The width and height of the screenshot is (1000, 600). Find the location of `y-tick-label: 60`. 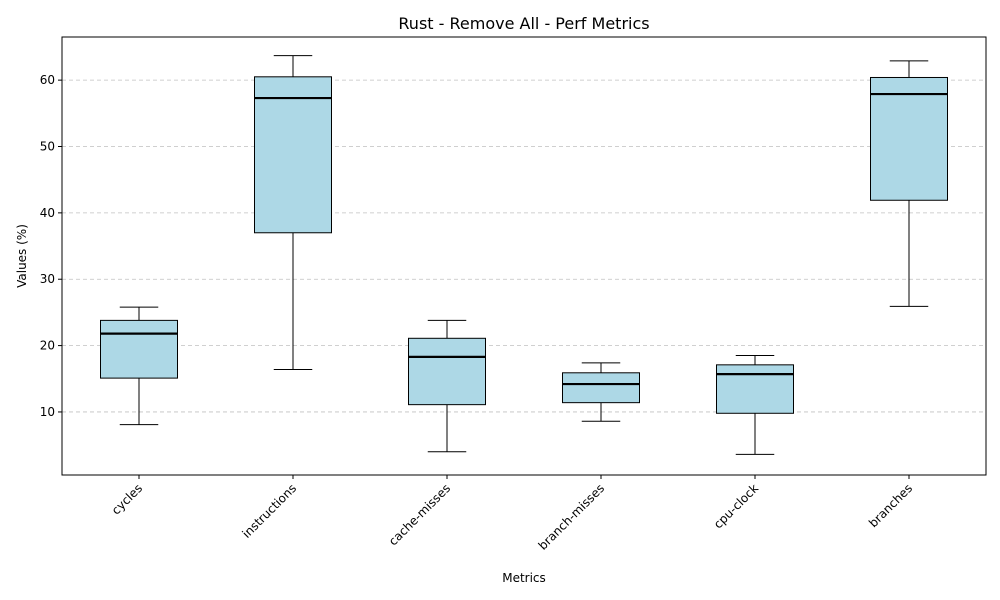

y-tick-label: 60 is located at coordinates (47, 80).